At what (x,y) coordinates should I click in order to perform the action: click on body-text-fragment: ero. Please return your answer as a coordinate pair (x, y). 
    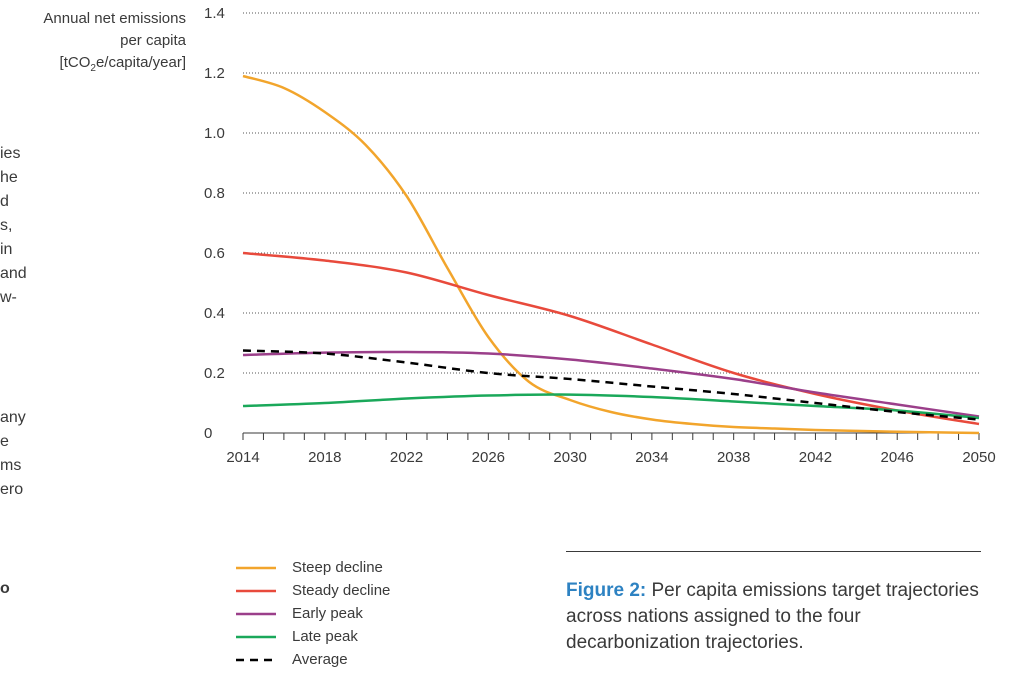
    Looking at the image, I should click on (12, 489).